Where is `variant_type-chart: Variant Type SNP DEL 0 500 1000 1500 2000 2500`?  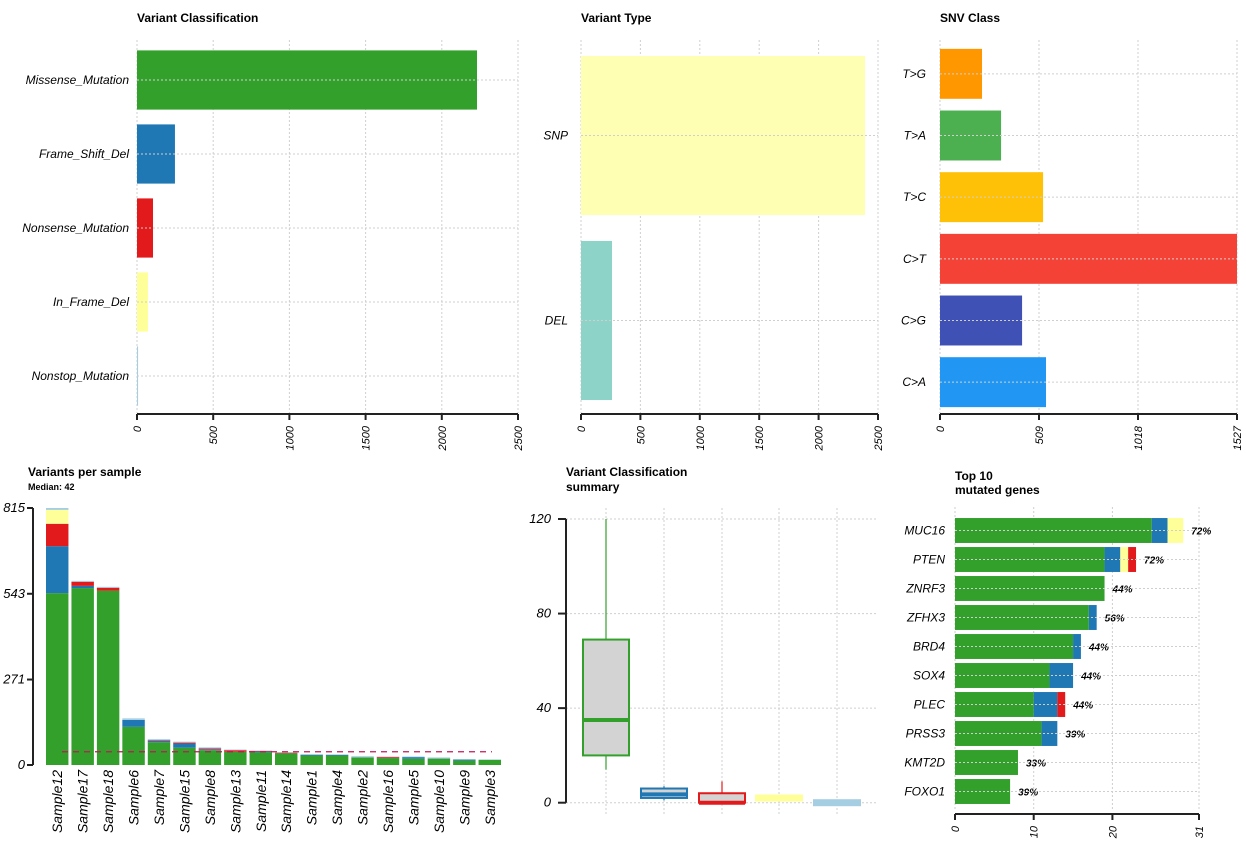
variant_type-chart: Variant Type SNP DEL 0 500 1000 1500 2000 2500 is located at coordinates (714, 231).